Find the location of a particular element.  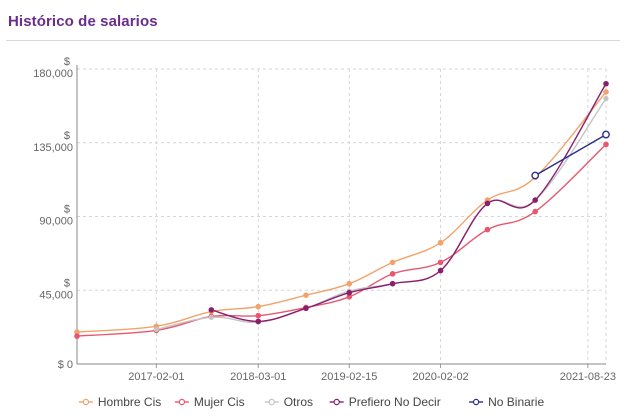

x-tick-label: 2021-08-23 is located at coordinates (588, 377).